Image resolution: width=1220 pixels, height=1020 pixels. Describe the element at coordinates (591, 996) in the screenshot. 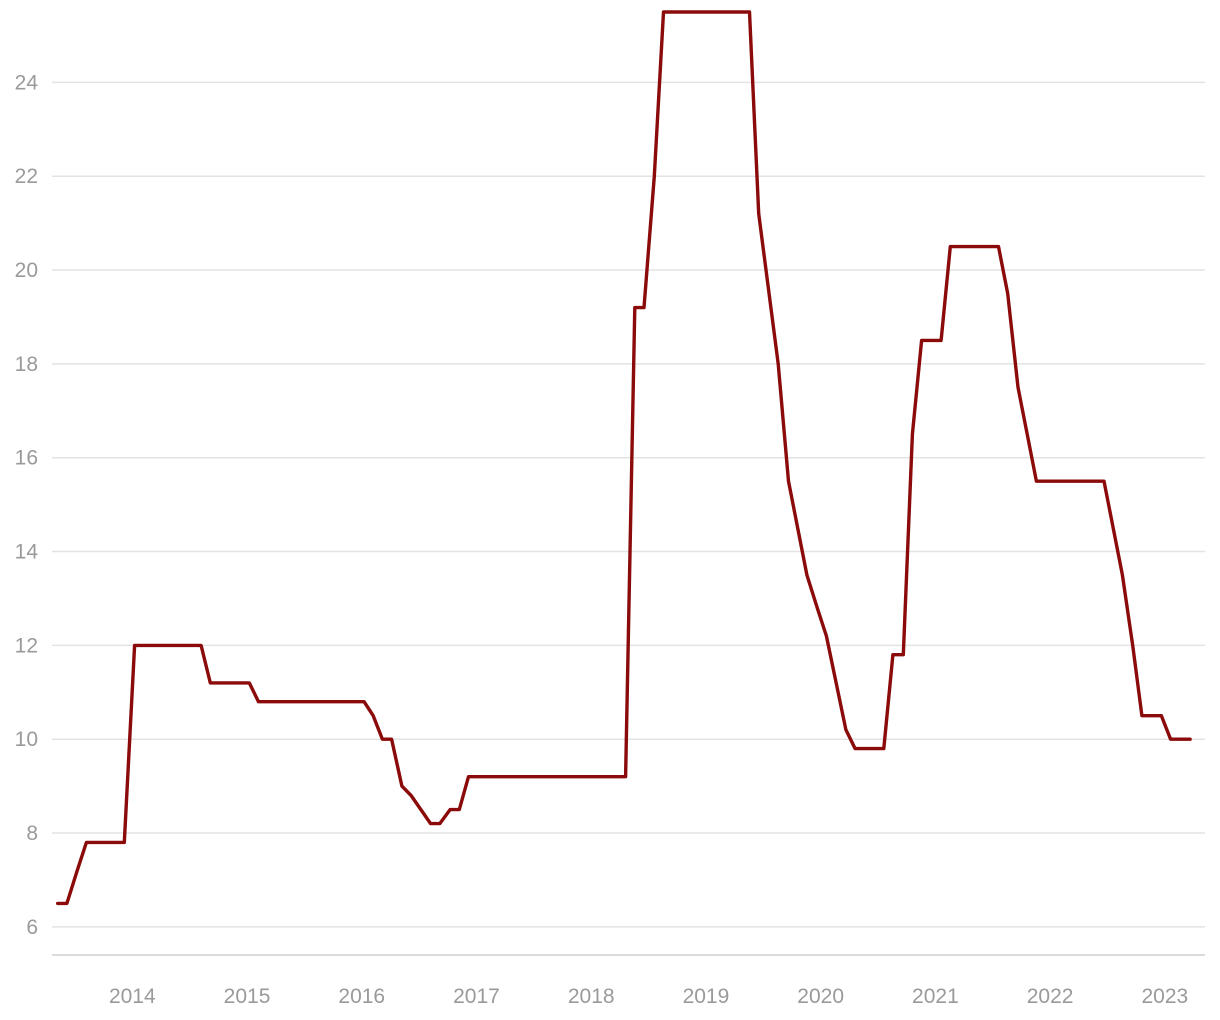

I see `x-tick-label: 2018` at that location.